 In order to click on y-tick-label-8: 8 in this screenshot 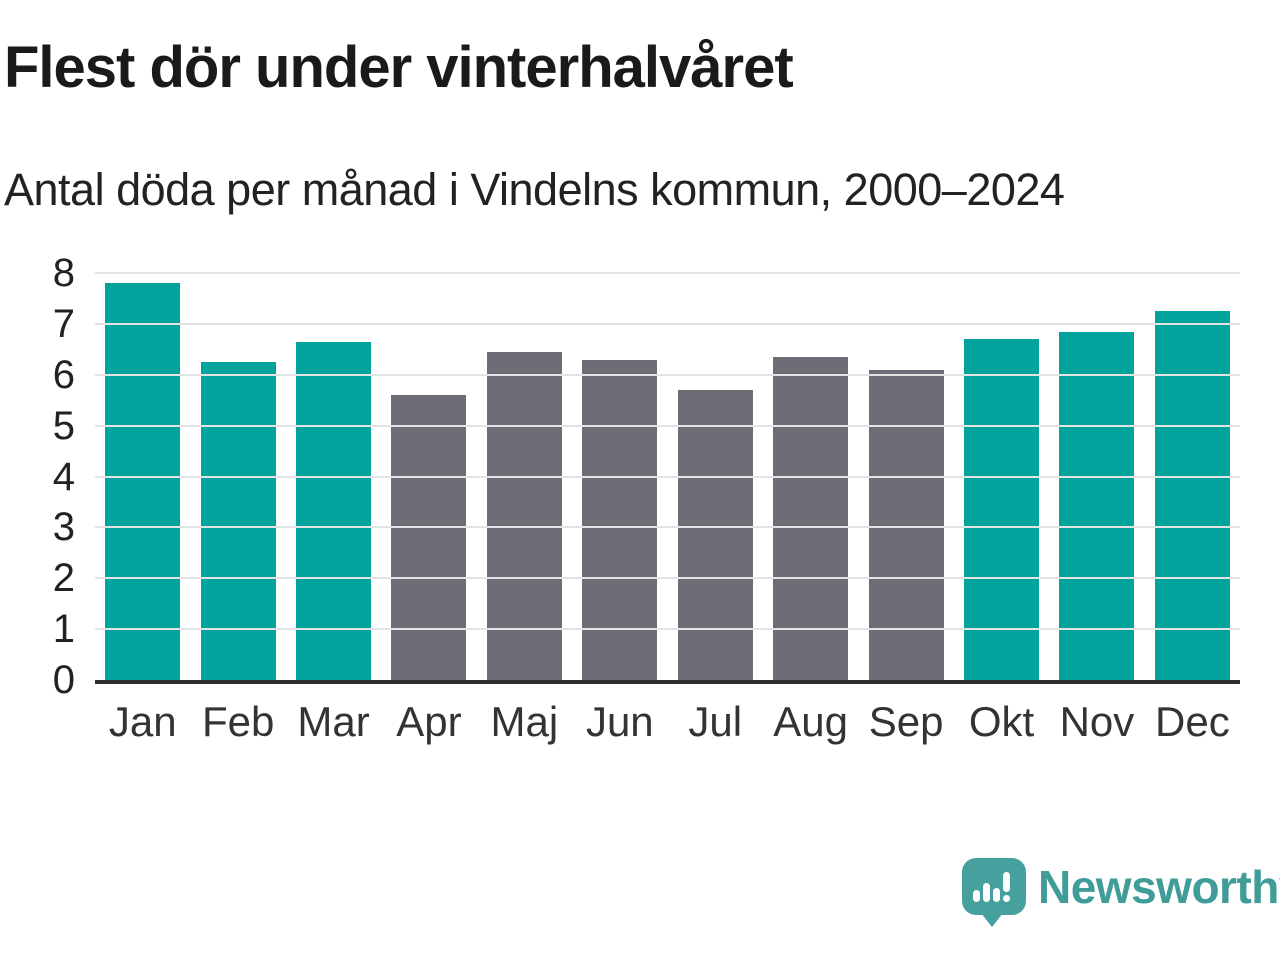, I will do `click(63, 273)`.